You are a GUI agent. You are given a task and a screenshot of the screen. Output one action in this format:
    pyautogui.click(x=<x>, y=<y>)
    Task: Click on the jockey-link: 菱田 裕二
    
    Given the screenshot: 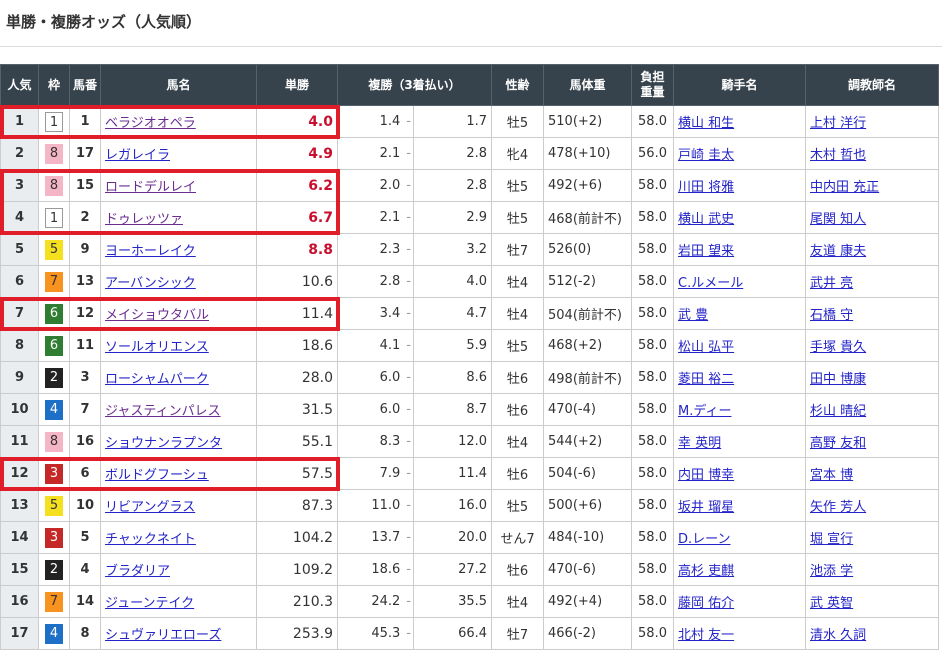 What is the action you would take?
    pyautogui.click(x=706, y=379)
    